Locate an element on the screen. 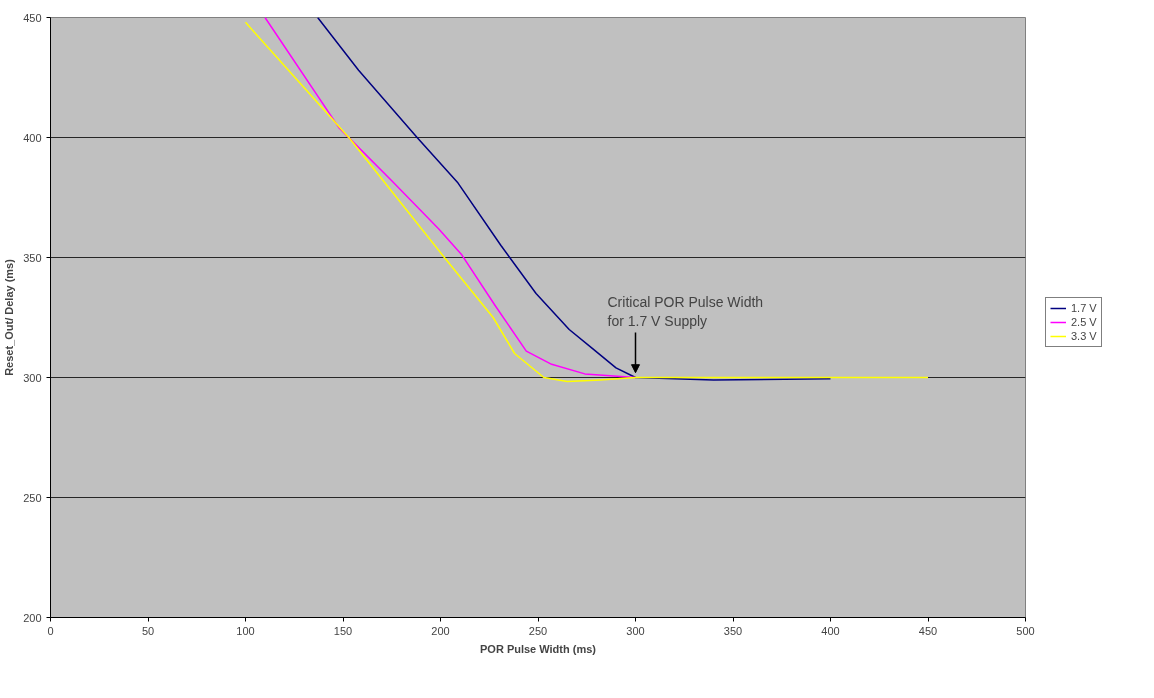 The height and width of the screenshot is (698, 1154). legend-label: 2.5 V is located at coordinates (1084, 322).